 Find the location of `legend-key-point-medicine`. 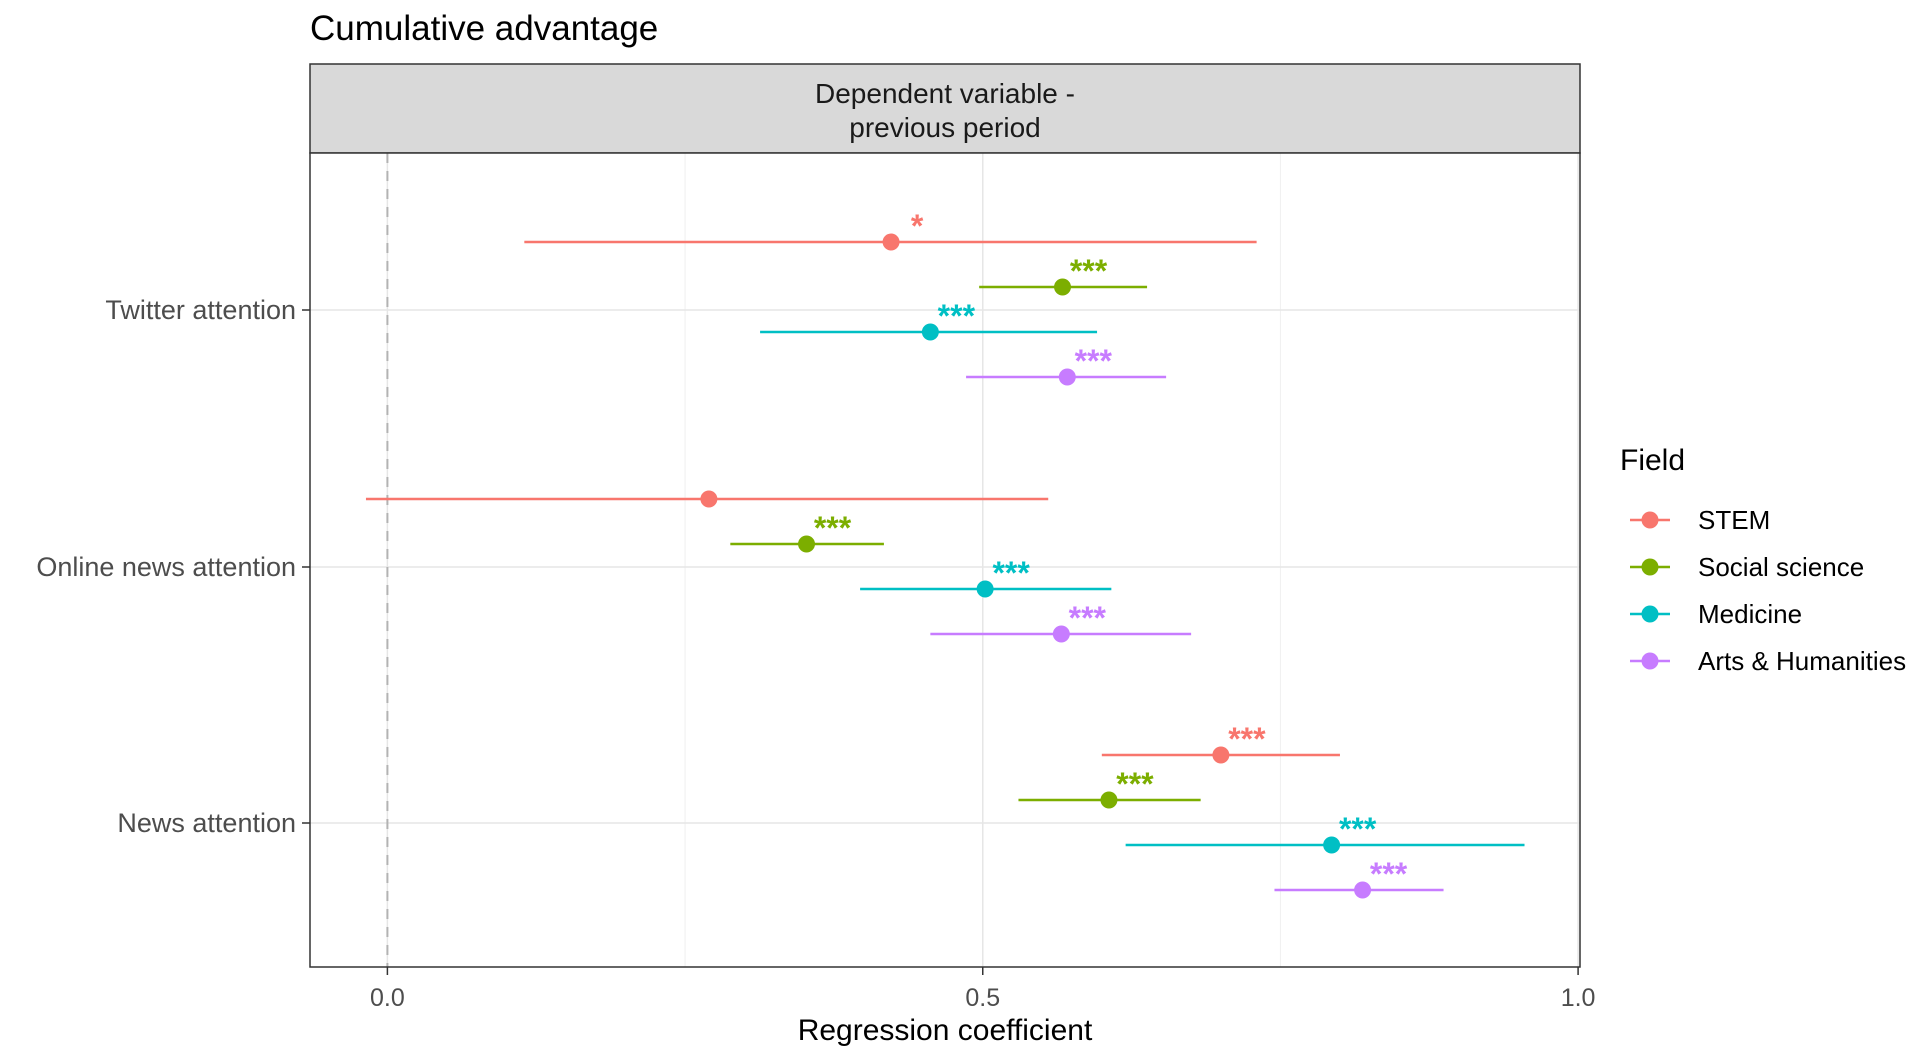

legend-key-point-medicine is located at coordinates (1650, 614).